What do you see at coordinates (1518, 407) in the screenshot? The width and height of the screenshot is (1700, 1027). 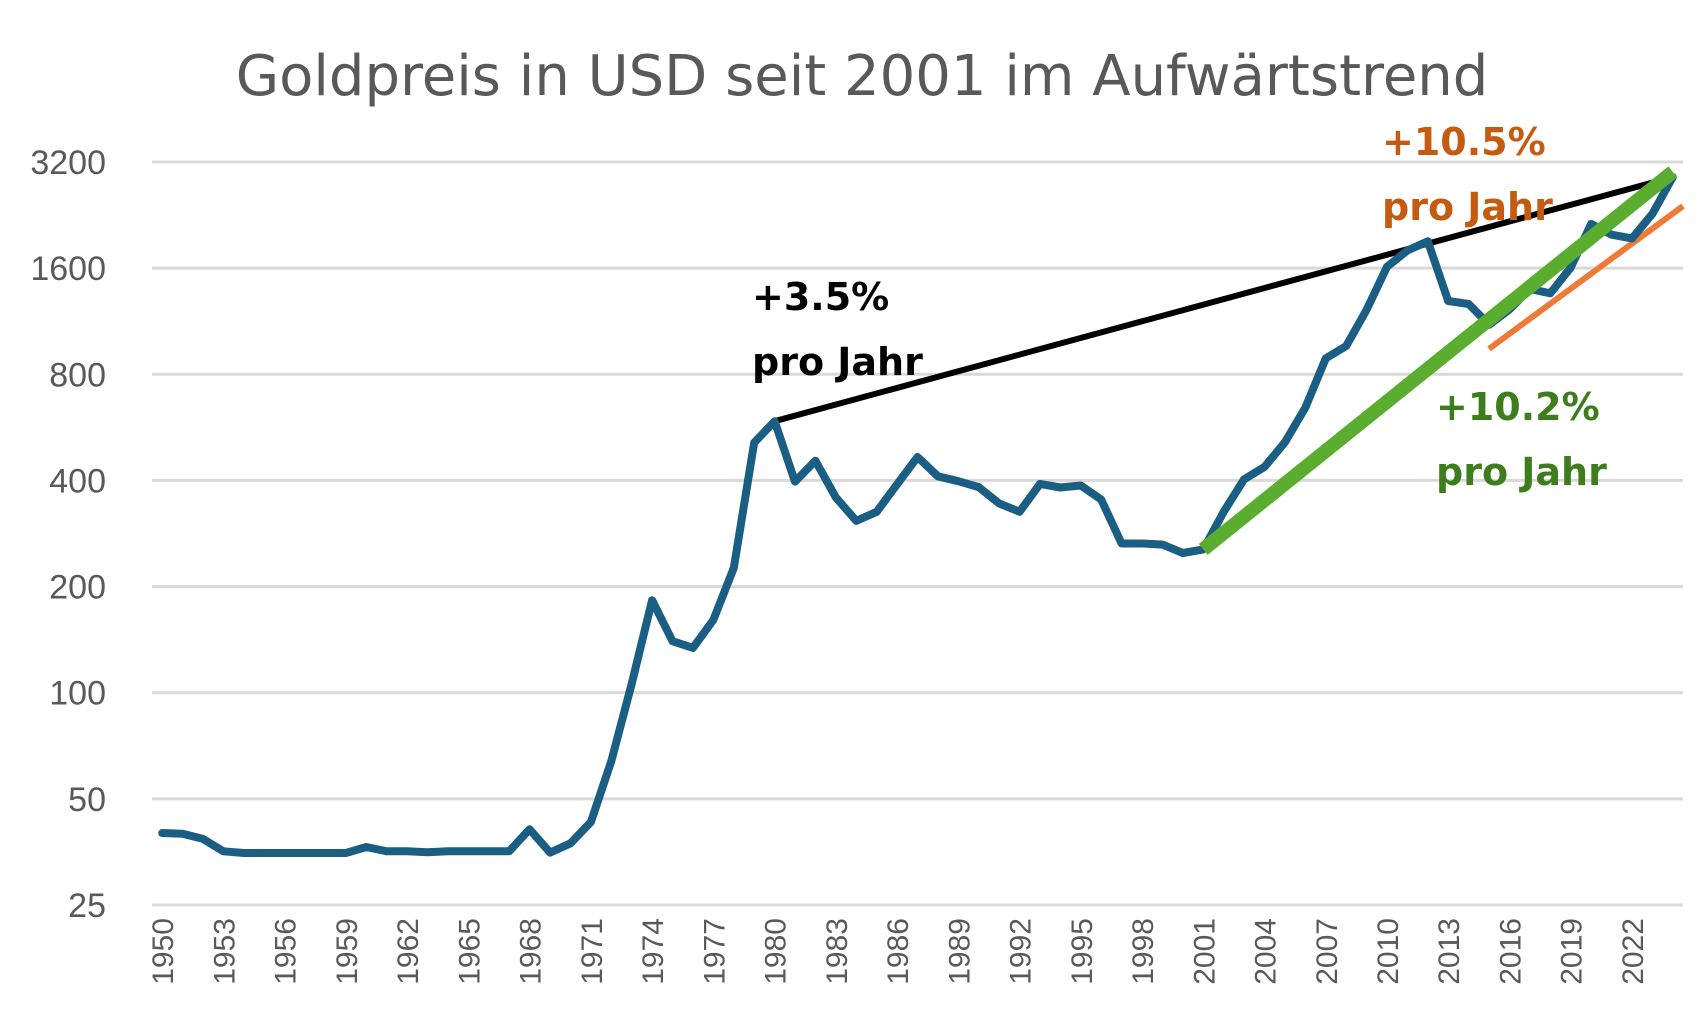 I see `annotation-green-pct: +10.2%` at bounding box center [1518, 407].